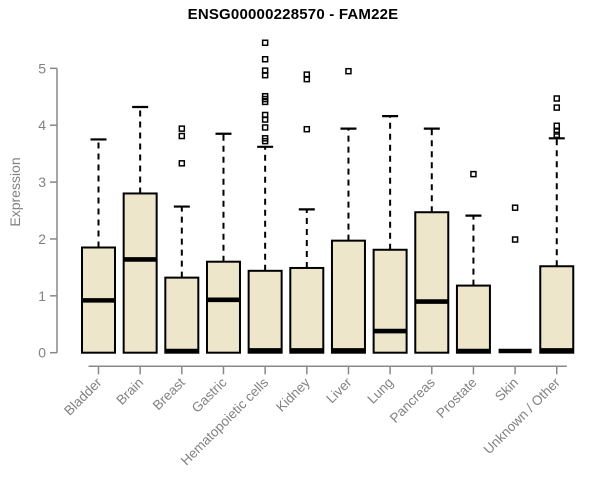 The height and width of the screenshot is (500, 600). Describe the element at coordinates (42, 296) in the screenshot. I see `y-tick-label: 1` at that location.